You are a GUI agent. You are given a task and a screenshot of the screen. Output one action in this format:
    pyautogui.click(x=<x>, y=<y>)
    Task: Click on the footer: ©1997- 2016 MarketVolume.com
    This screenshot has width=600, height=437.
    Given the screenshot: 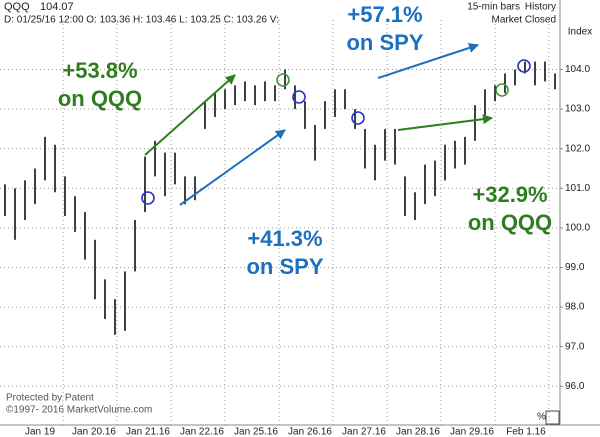 What is the action you would take?
    pyautogui.click(x=79, y=410)
    